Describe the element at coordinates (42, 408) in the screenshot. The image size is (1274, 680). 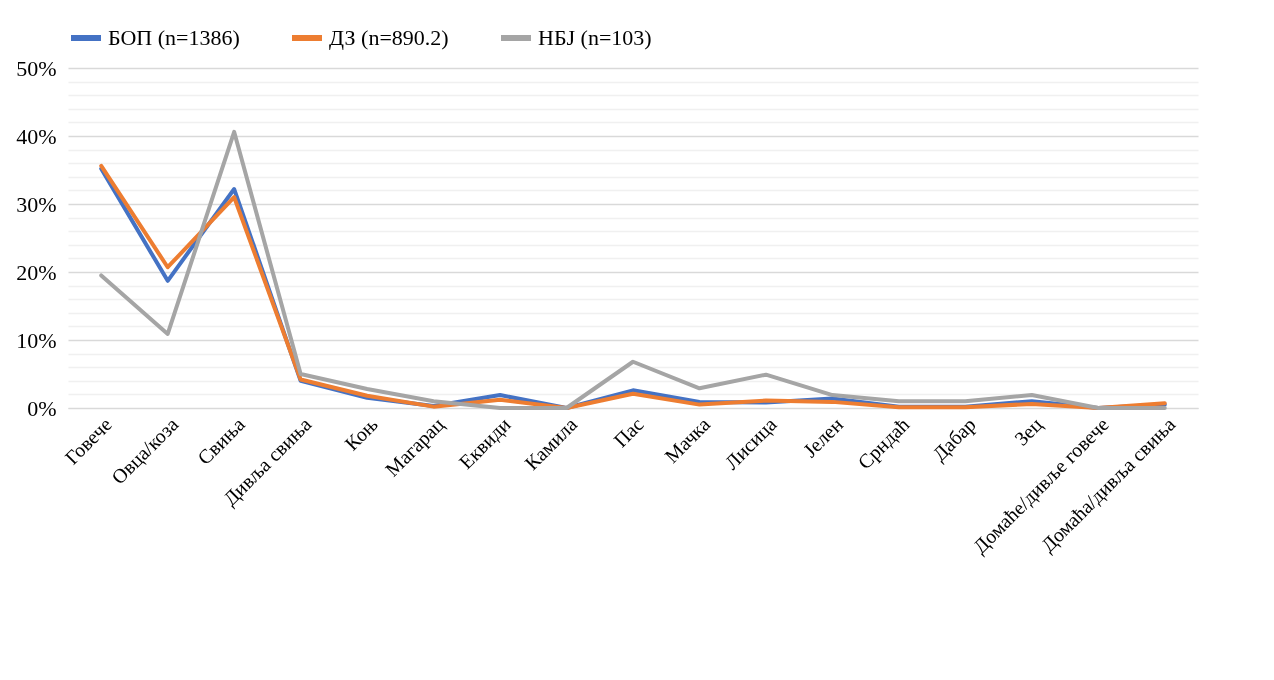
I see `y-tick-label: 0%` at that location.